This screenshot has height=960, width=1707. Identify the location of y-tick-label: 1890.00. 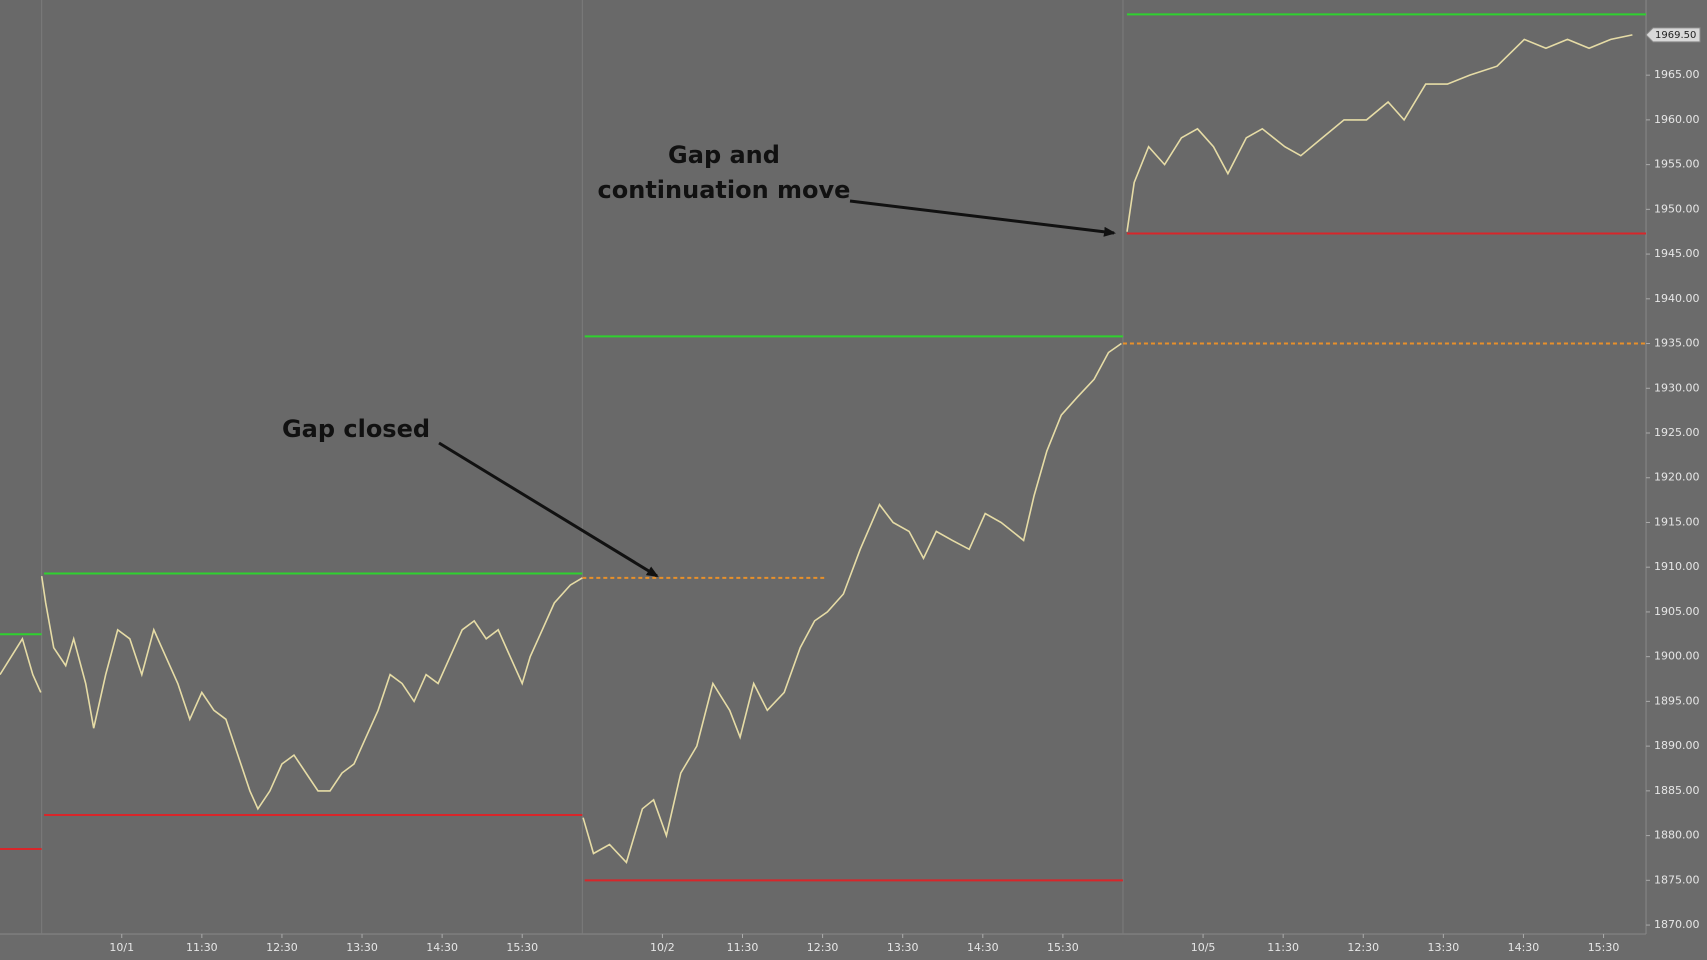
(1677, 745).